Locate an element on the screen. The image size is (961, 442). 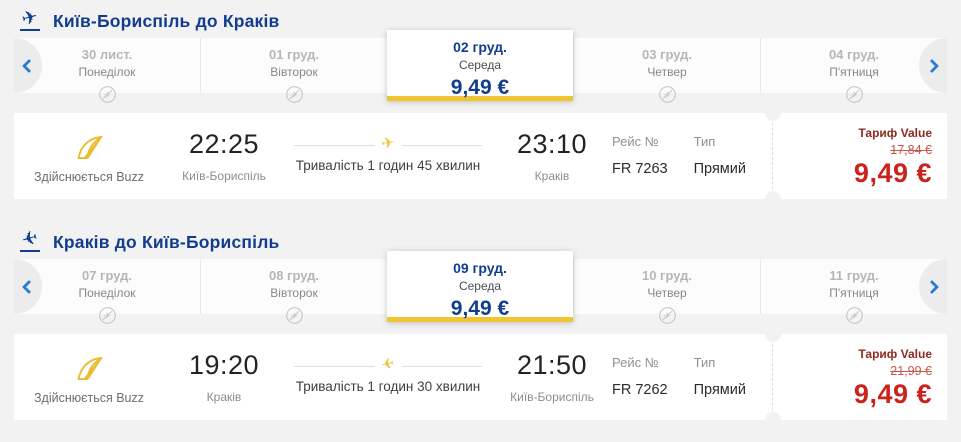
outbound-route-title: Київ-Бориспіль до Краків is located at coordinates (166, 20).